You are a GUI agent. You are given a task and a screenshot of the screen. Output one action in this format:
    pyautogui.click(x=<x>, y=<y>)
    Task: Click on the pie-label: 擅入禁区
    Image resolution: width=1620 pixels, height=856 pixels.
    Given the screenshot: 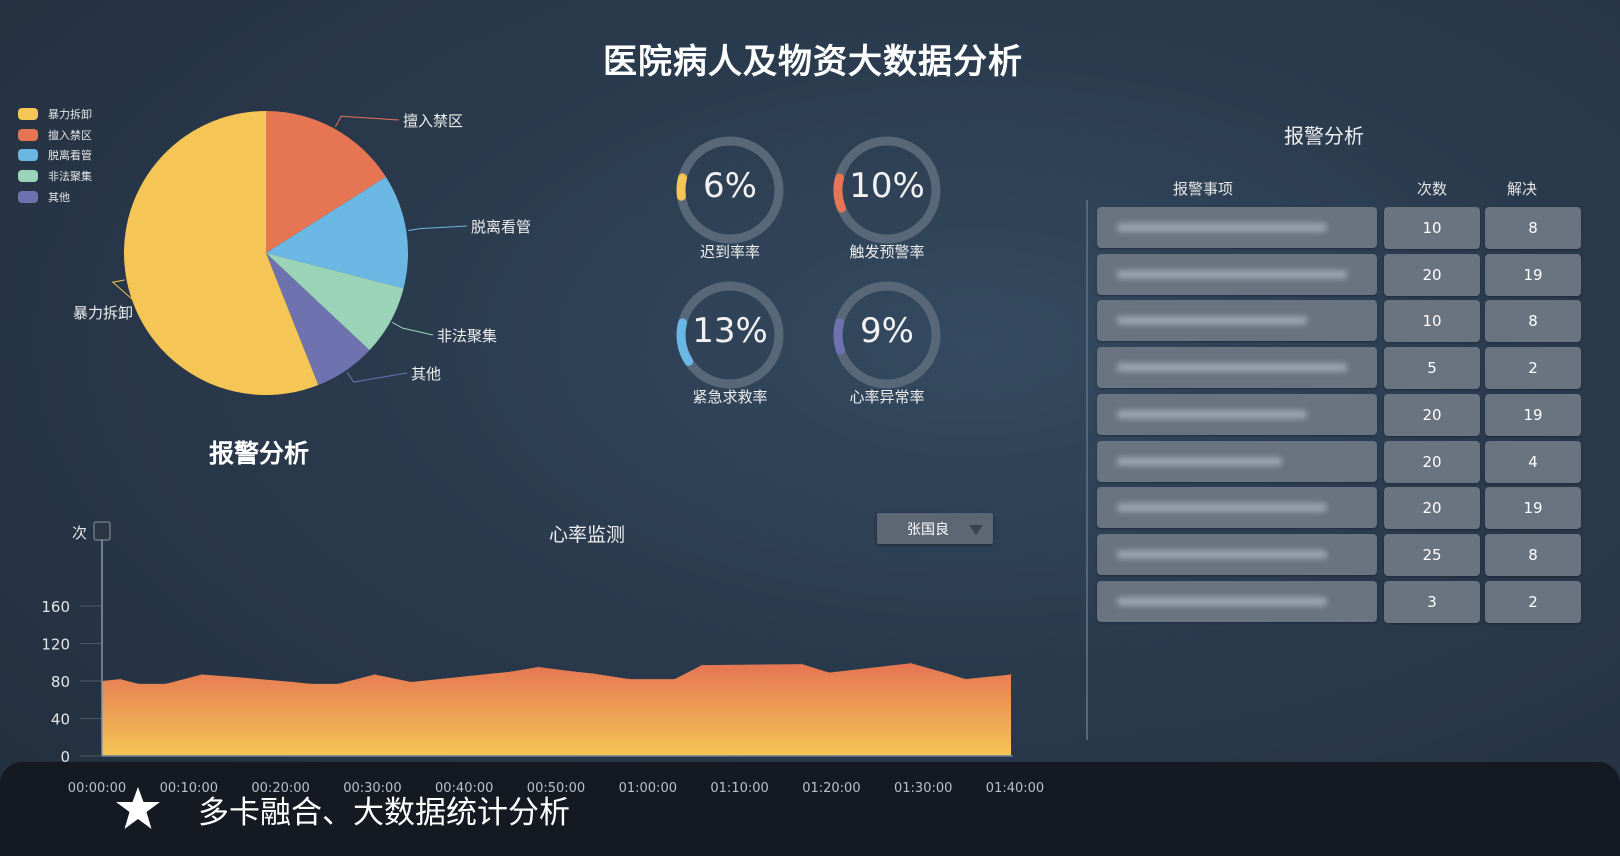 What is the action you would take?
    pyautogui.click(x=433, y=121)
    